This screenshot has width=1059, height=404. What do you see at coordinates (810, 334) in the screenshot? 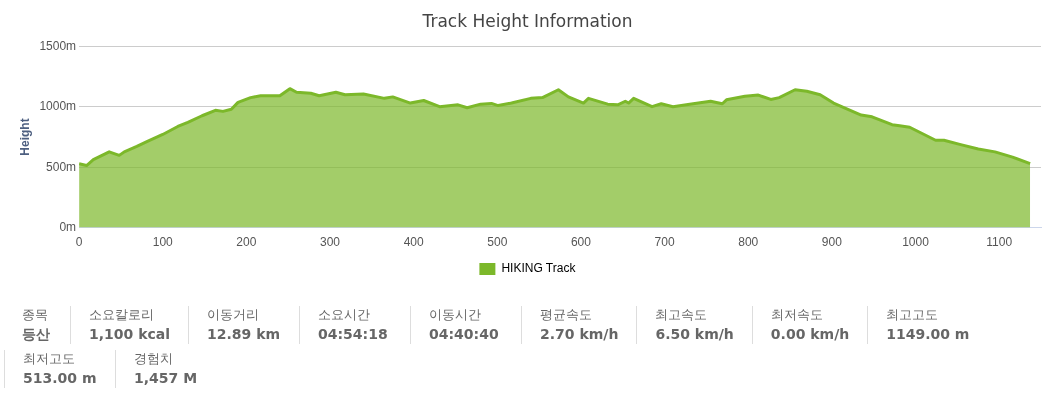
I see `text: 0.00 km/h` at bounding box center [810, 334].